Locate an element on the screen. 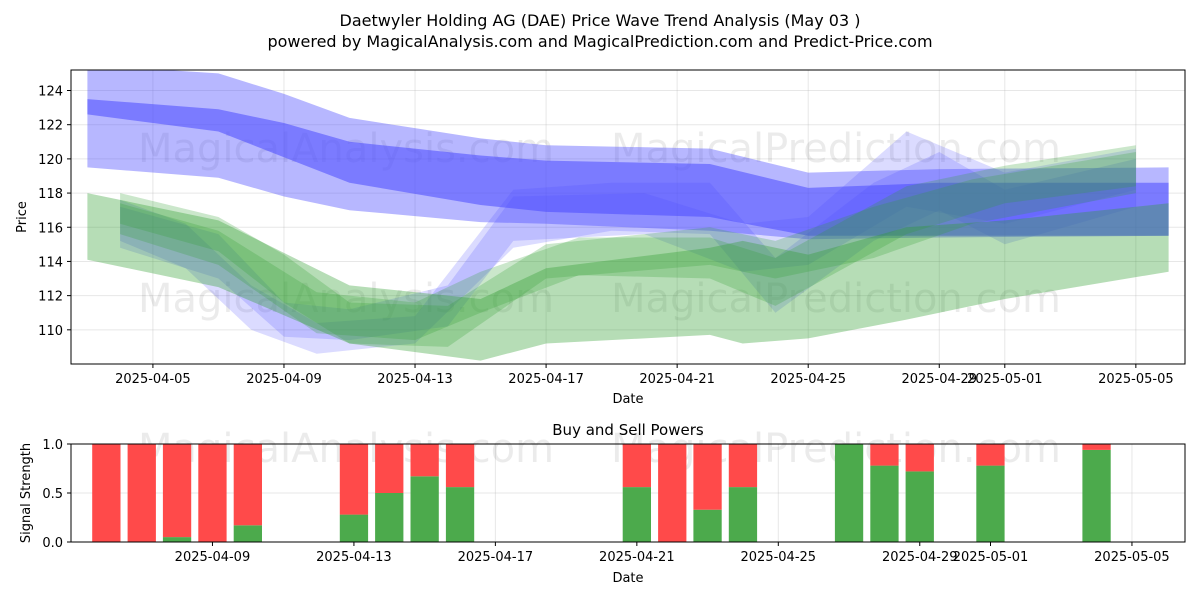 Image resolution: width=1200 pixels, height=600 pixels. signal-x-tick-label: 2025-05-01 is located at coordinates (991, 557).